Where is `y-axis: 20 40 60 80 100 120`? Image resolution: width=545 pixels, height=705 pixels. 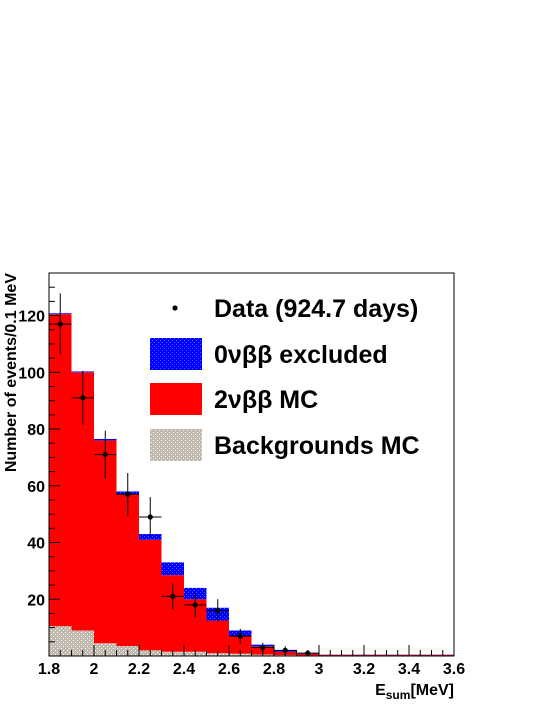
y-axis: 20 40 60 80 100 120 is located at coordinates (39, 464).